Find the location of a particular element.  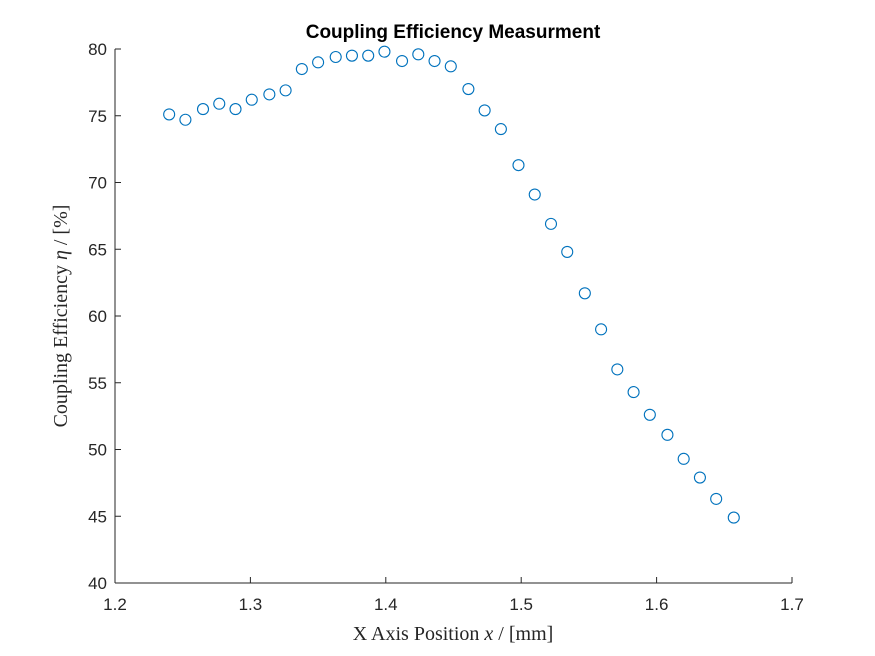

x-tick-label: 1.2 is located at coordinates (115, 604).